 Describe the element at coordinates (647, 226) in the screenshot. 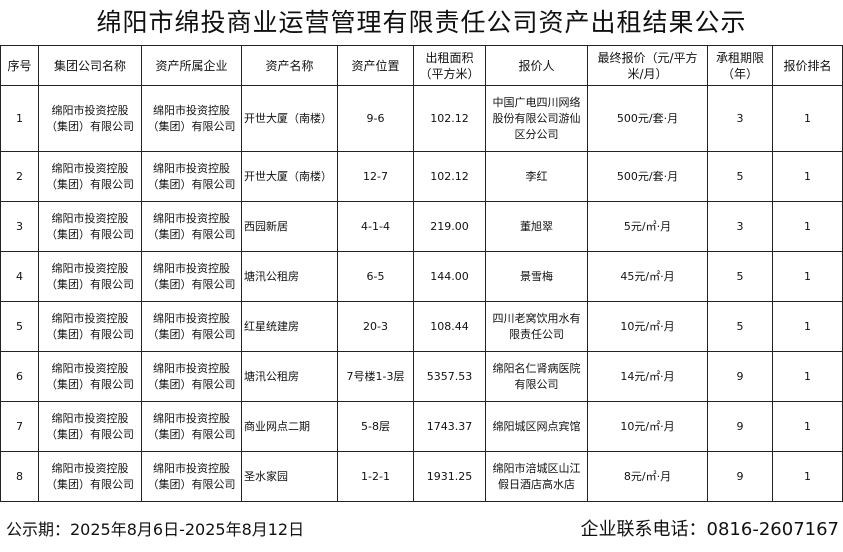

I see `table-cell: 5元/㎡·月` at that location.